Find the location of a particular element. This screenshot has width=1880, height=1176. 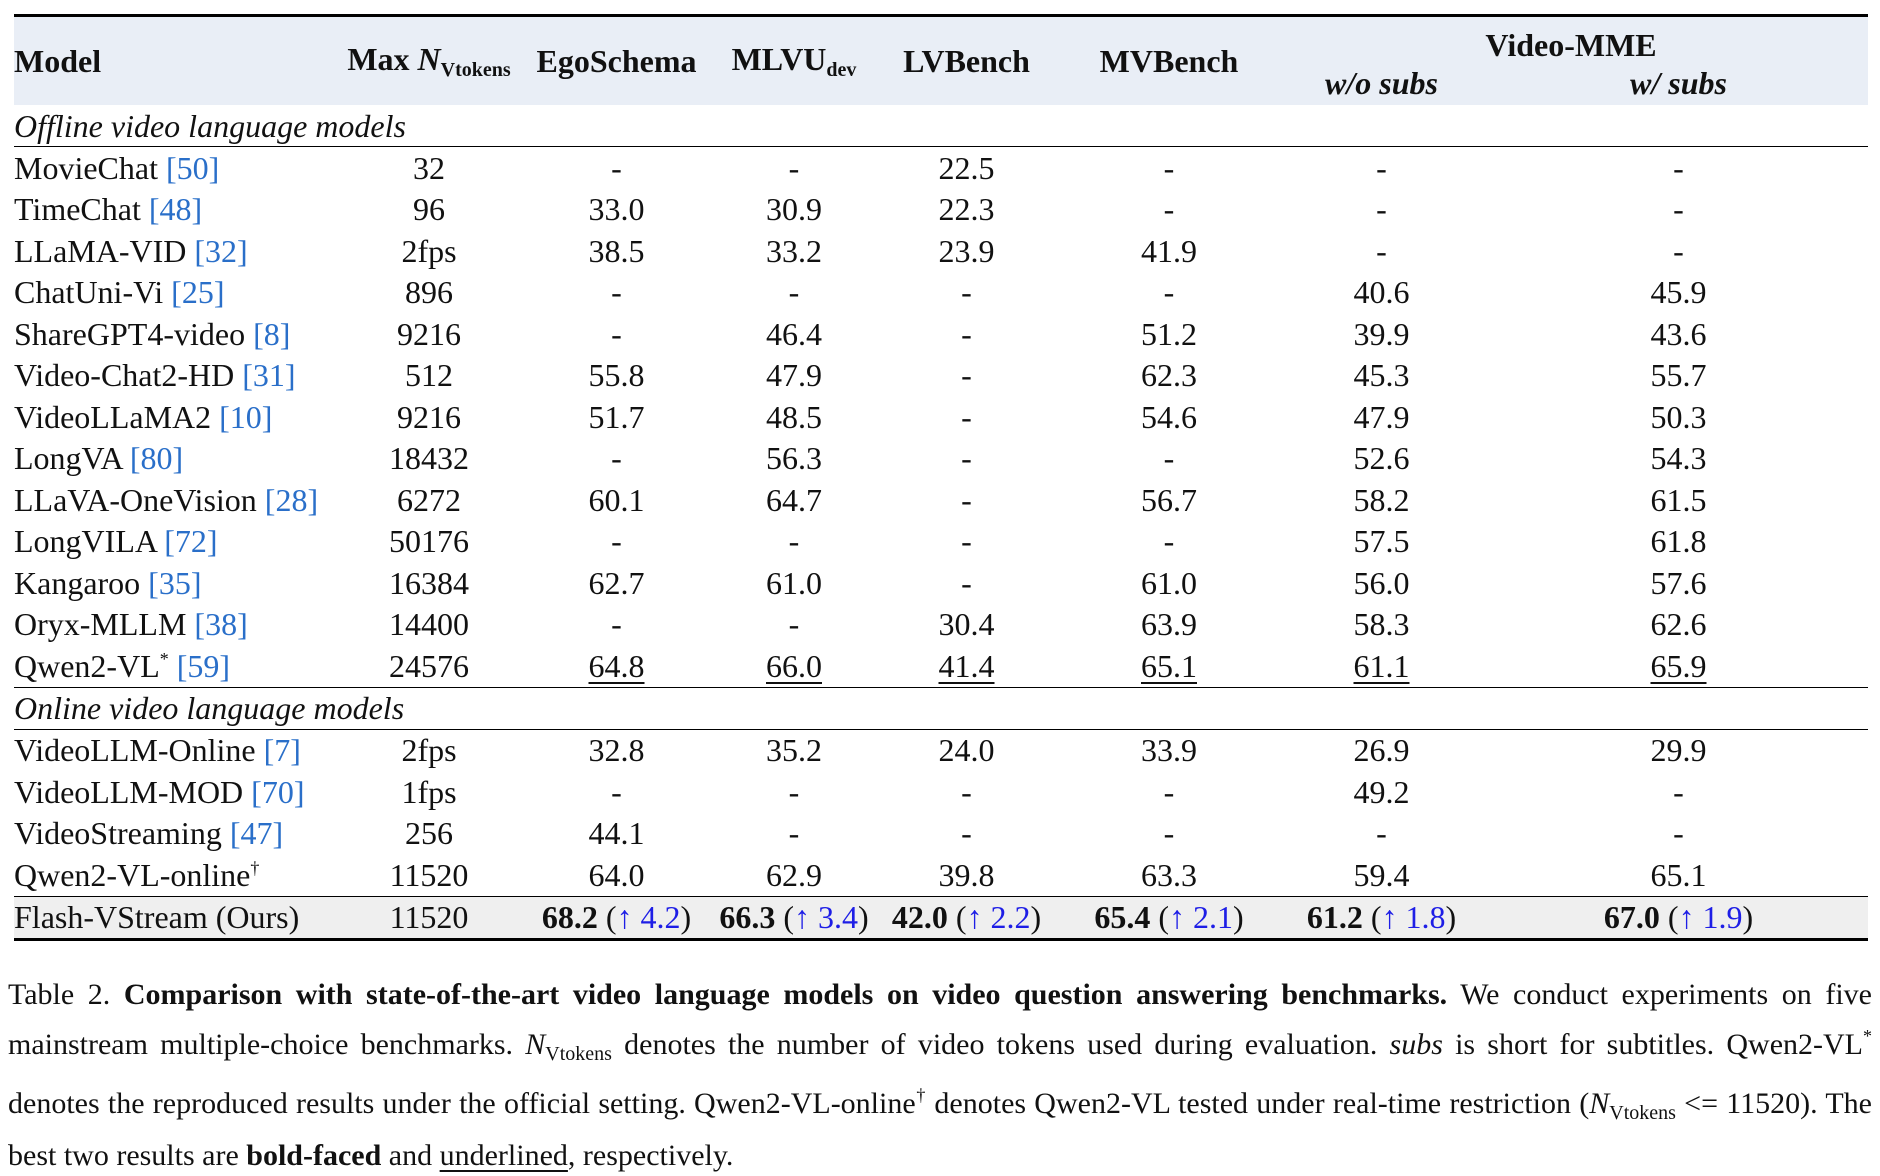

score-value: 22.5 is located at coordinates (966, 167).